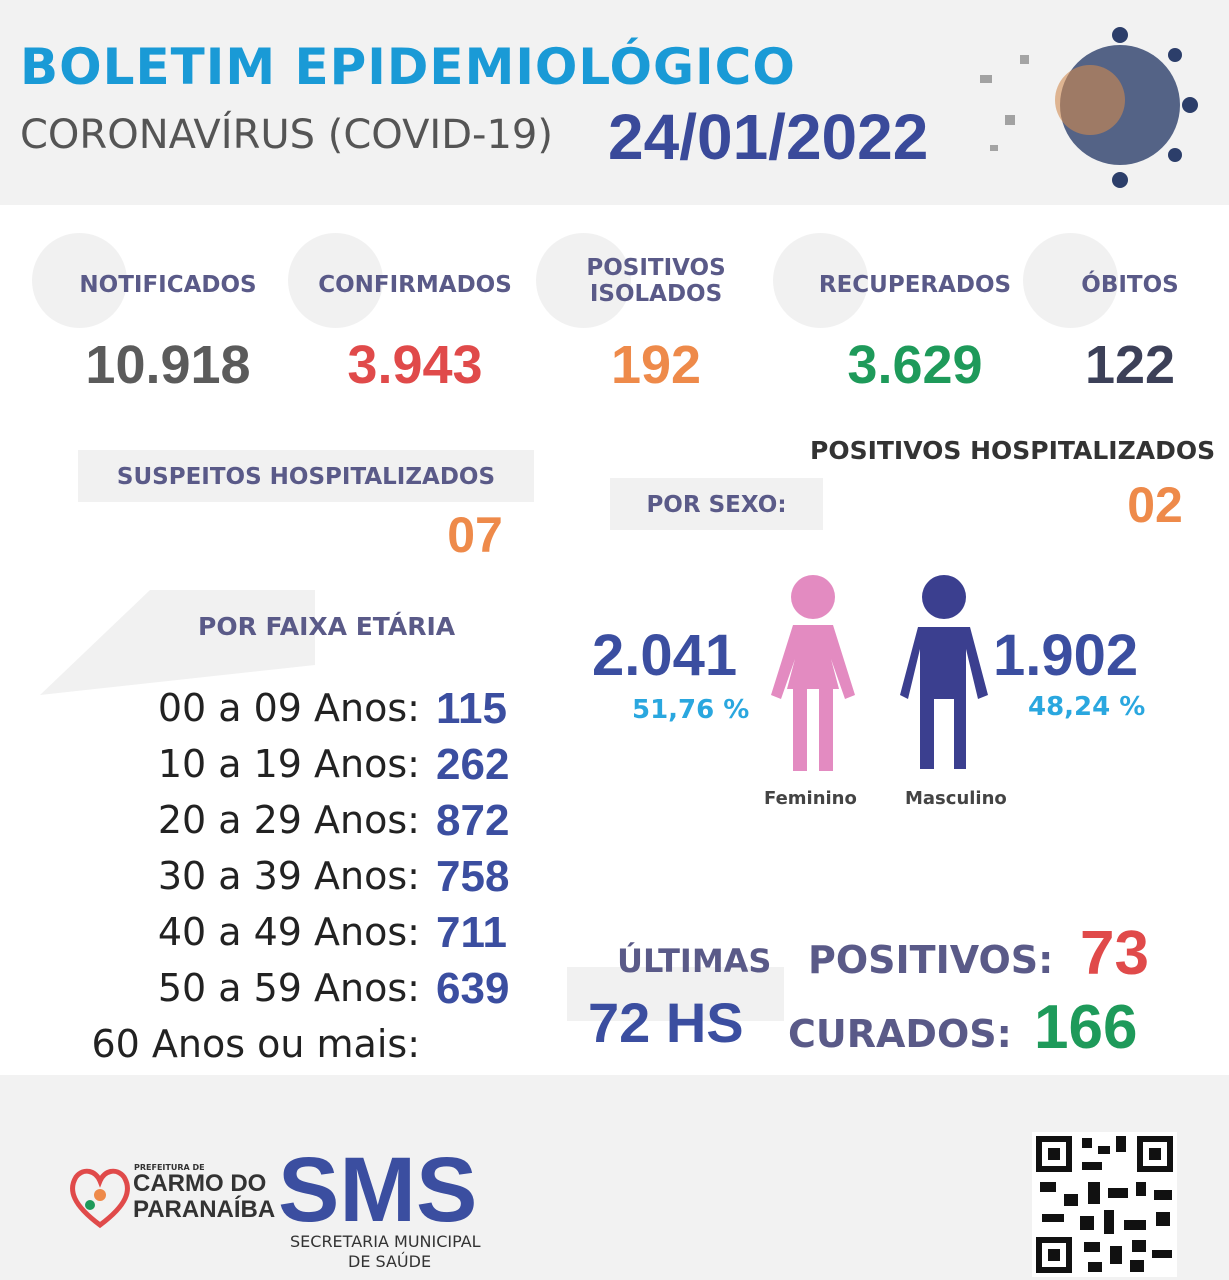  I want to click on last72-period: 72 HS, so click(666, 1022).